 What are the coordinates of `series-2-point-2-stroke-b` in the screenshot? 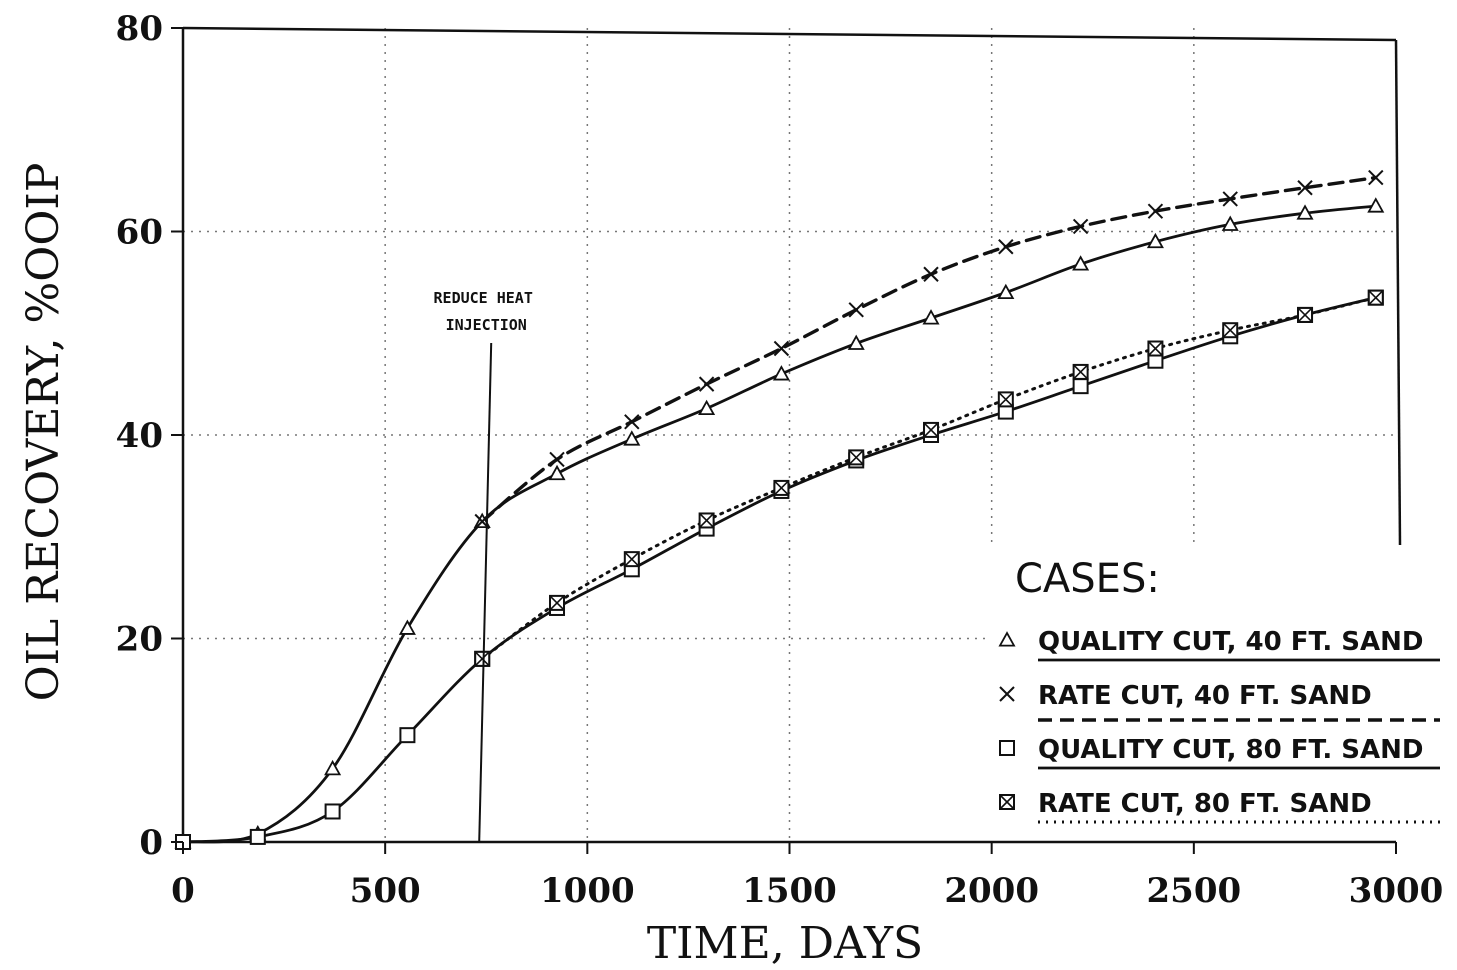 It's located at (557, 459).